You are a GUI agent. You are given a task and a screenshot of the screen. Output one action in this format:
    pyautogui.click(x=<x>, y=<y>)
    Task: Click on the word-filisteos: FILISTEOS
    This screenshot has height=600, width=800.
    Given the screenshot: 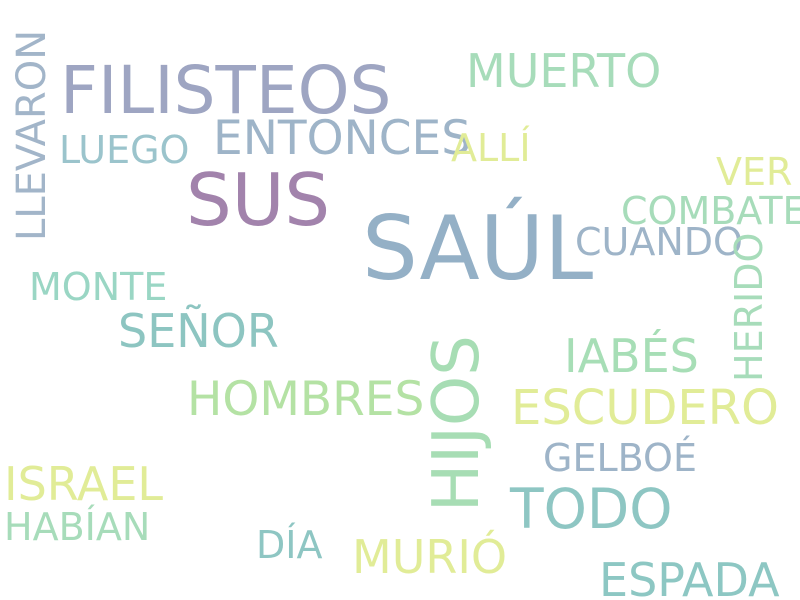 What is the action you would take?
    pyautogui.click(x=226, y=90)
    